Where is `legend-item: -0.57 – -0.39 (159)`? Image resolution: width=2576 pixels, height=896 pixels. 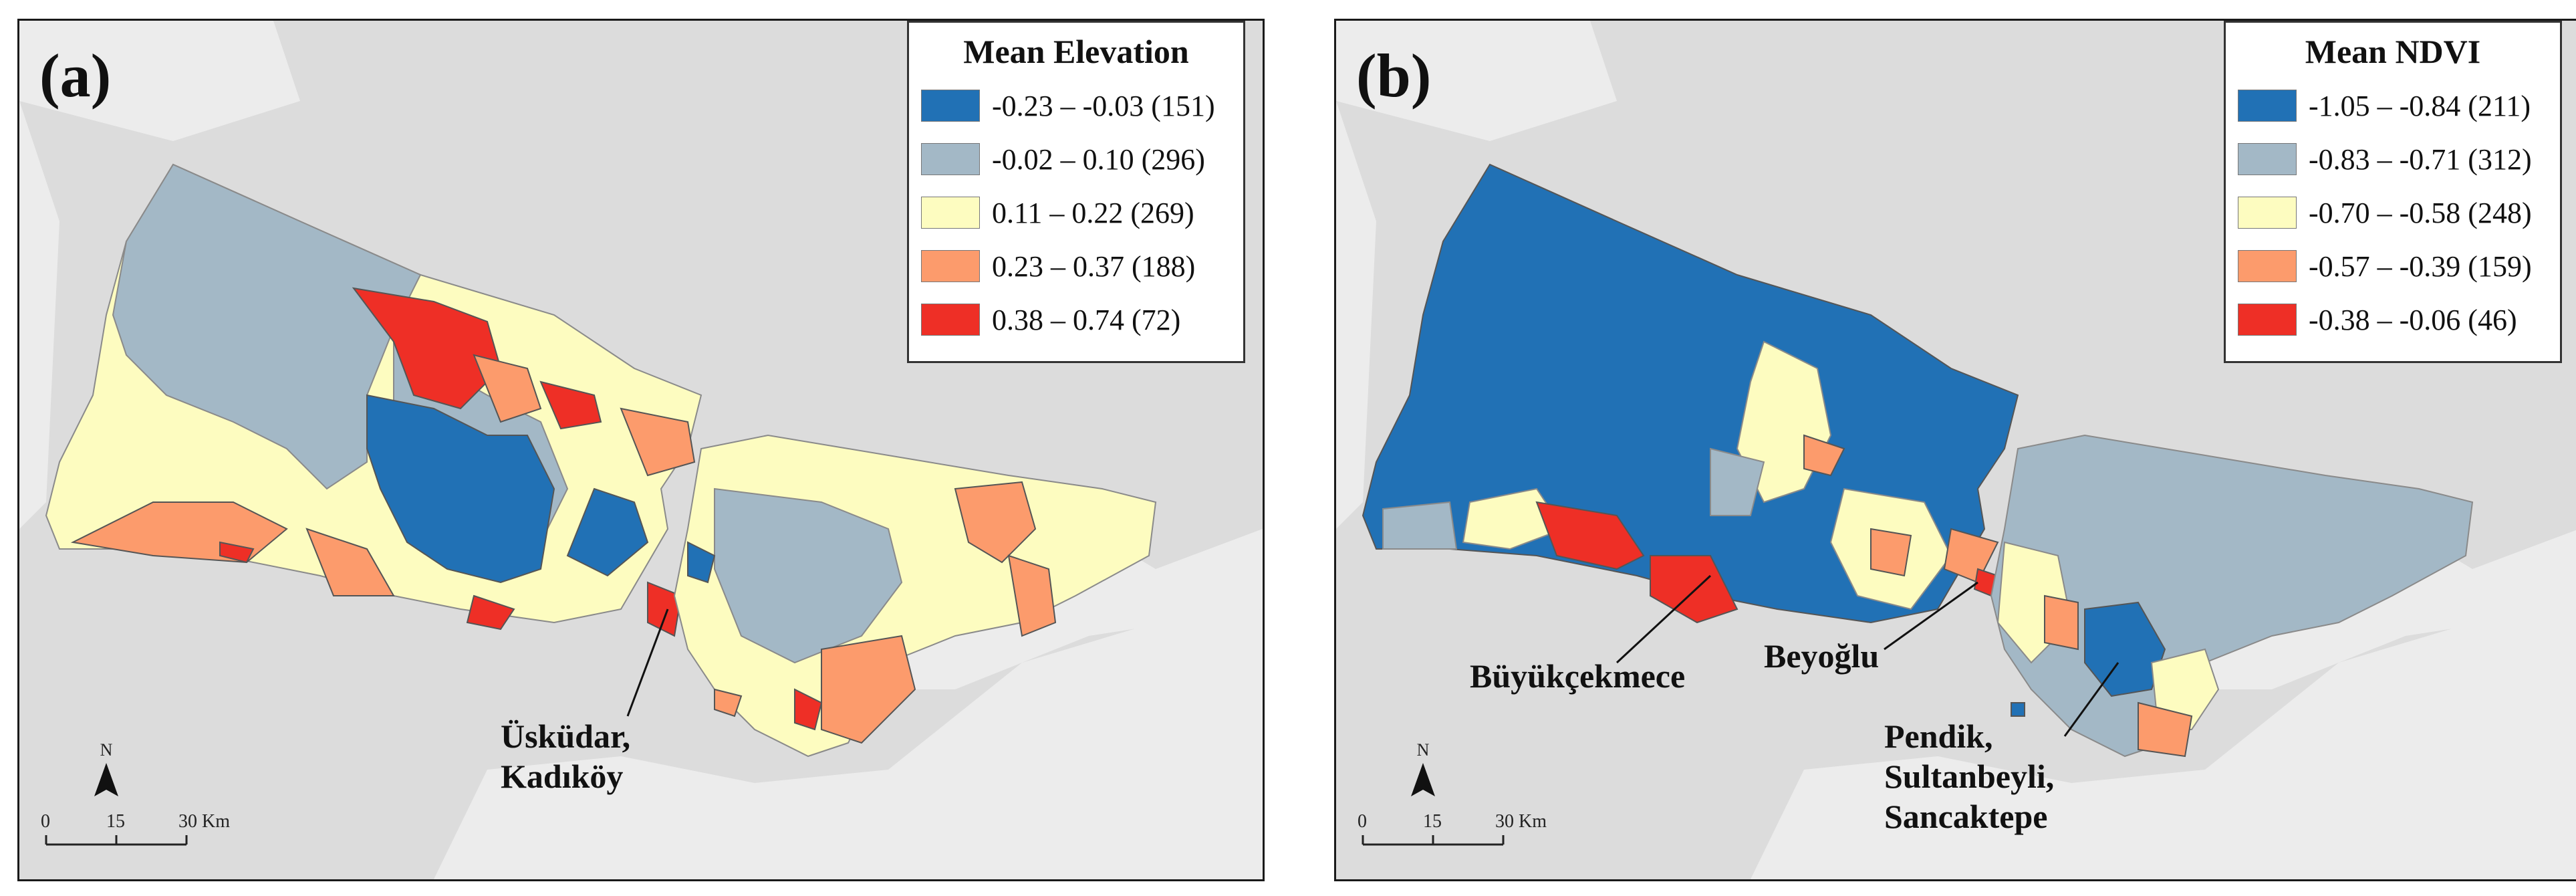 legend-item: -0.57 – -0.39 (159) is located at coordinates (2393, 266).